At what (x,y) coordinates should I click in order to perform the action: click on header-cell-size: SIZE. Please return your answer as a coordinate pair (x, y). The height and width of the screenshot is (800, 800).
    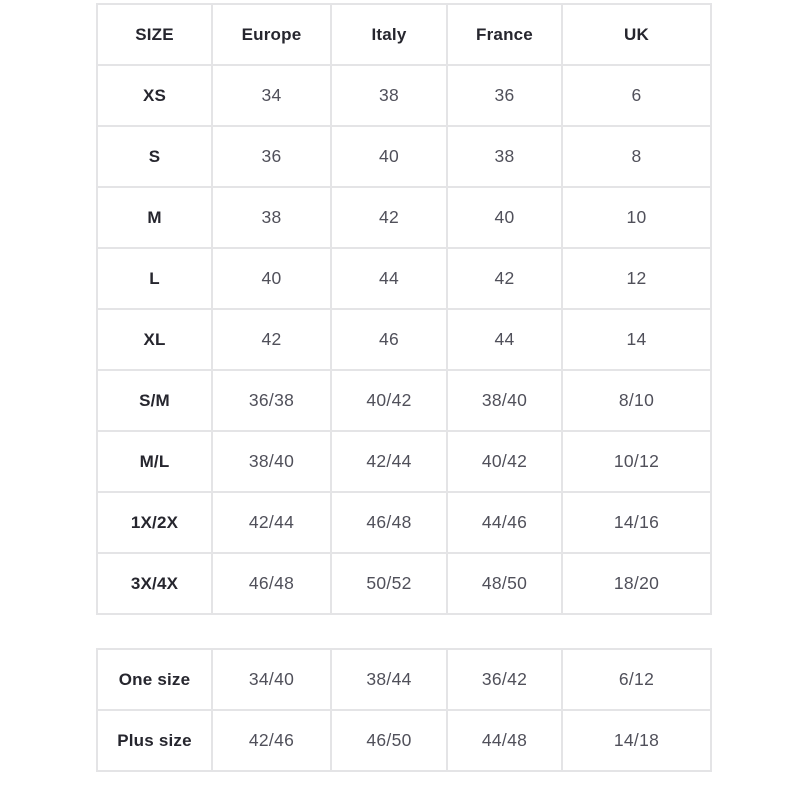
    Looking at the image, I should click on (154, 34).